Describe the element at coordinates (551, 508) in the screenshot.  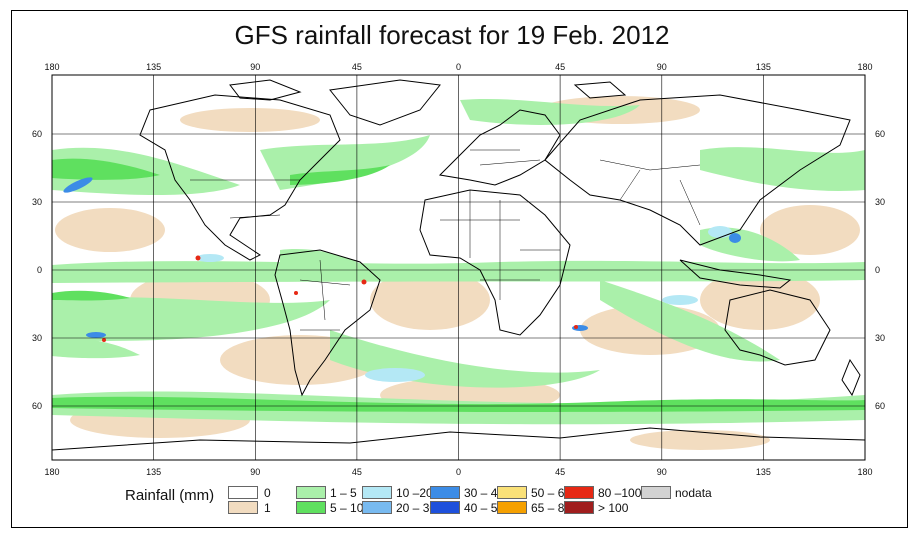
I see `legend-label: 65 – 80` at that location.